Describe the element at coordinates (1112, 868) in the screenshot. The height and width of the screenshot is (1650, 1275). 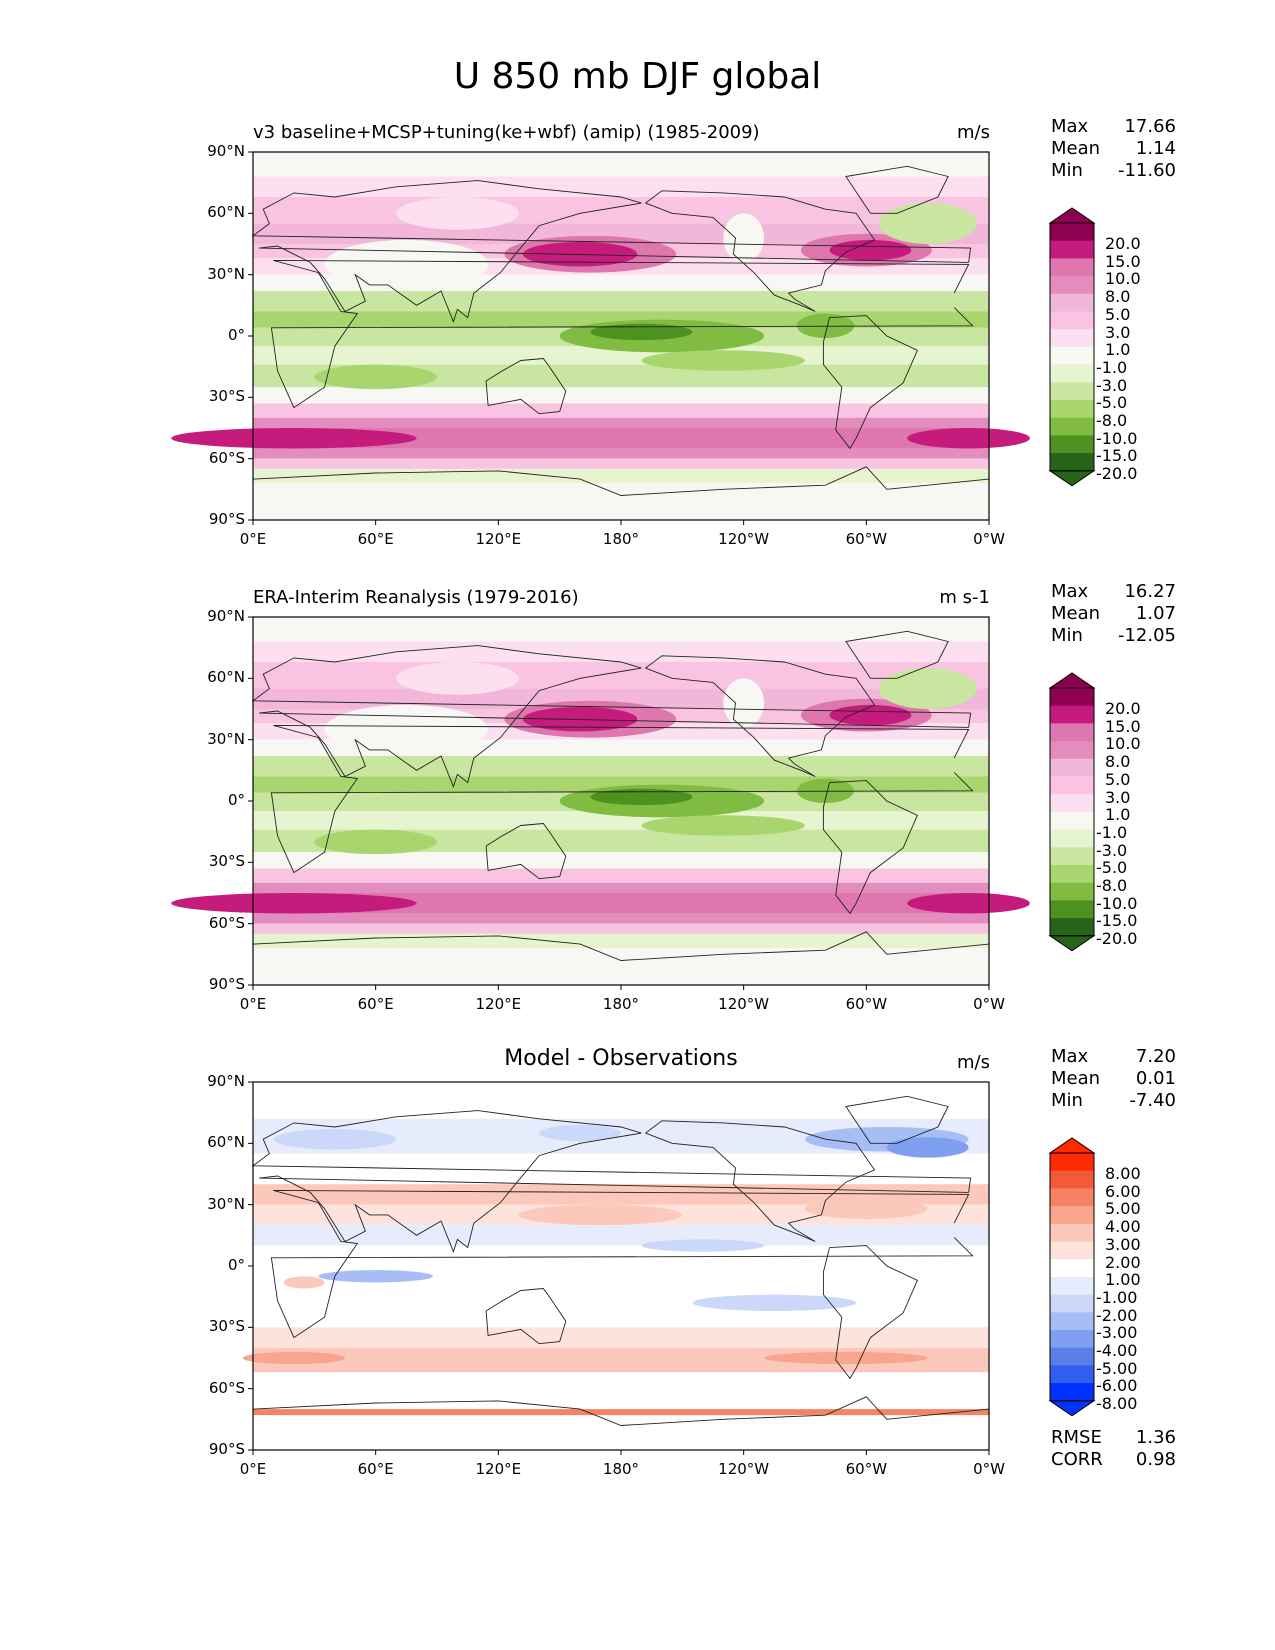
I see `colorbar-tick-label: -5.0` at that location.